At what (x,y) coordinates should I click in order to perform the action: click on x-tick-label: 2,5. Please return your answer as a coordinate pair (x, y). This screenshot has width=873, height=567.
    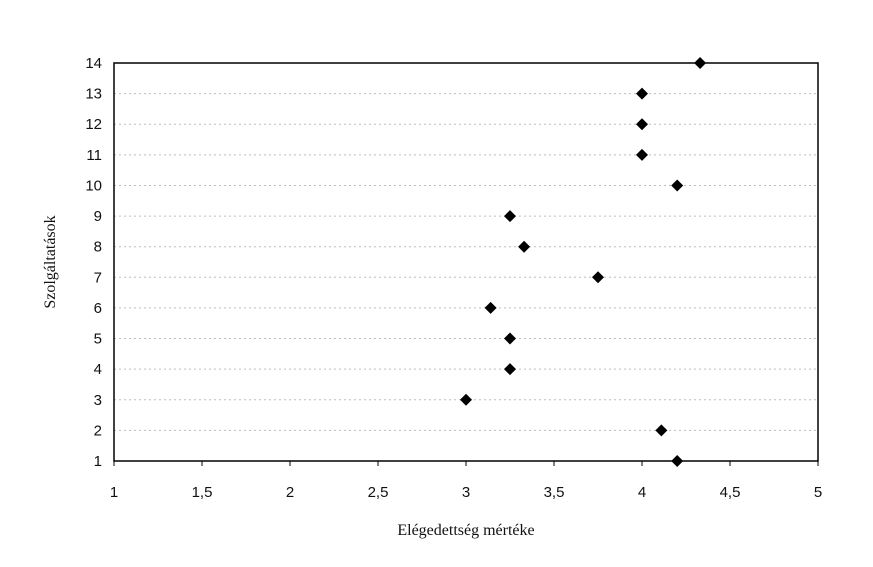
    Looking at the image, I should click on (378, 492).